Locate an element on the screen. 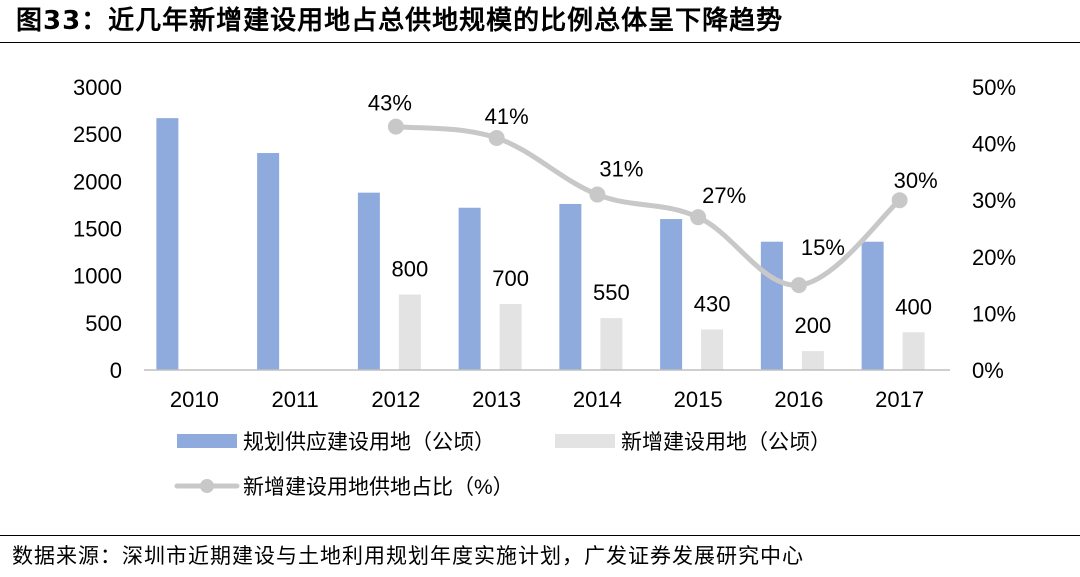  new-construction-value-label: 800 is located at coordinates (410, 269).